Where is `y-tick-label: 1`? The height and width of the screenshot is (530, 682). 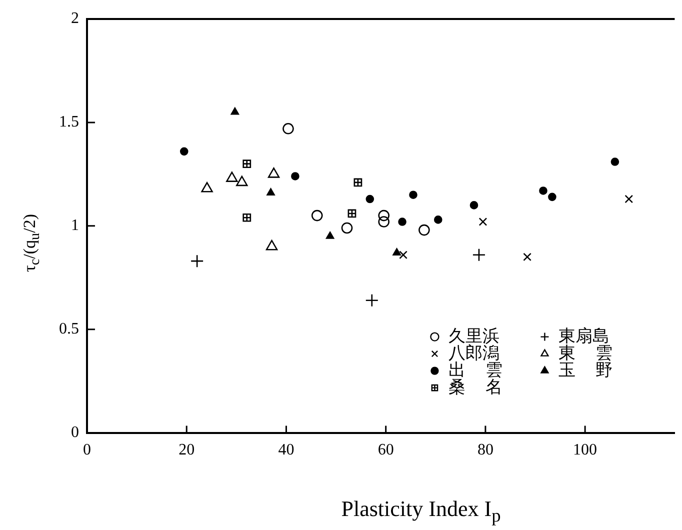
y-tick-label: 1 is located at coordinates (75, 225).